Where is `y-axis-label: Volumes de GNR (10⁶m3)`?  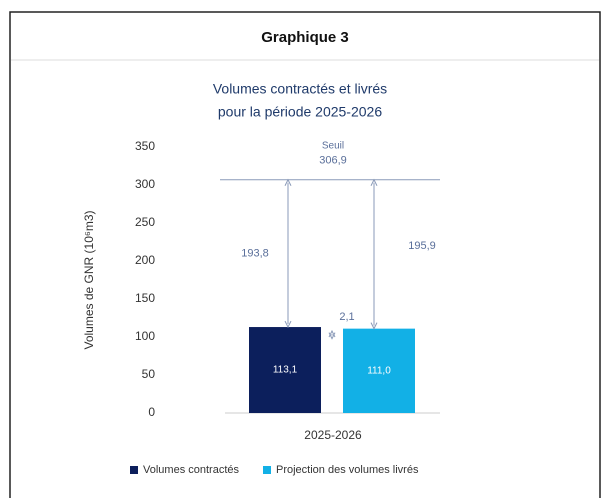
y-axis-label: Volumes de GNR (10⁶m3) is located at coordinates (89, 280).